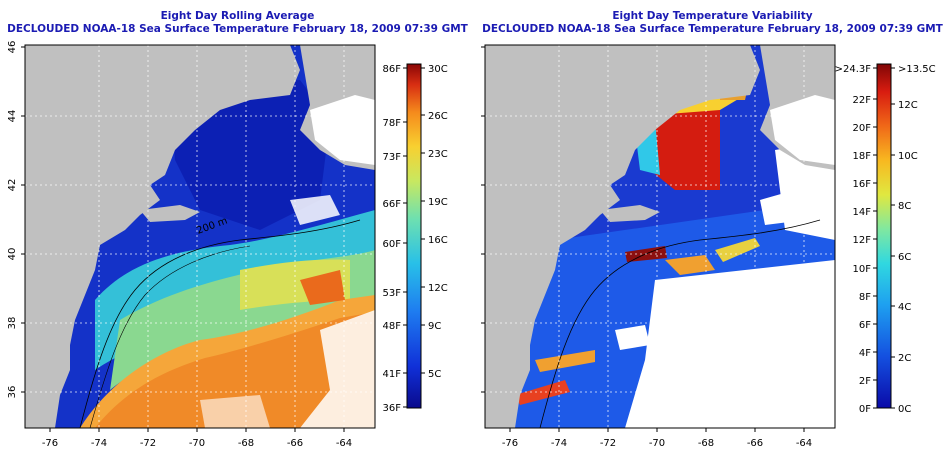 The image size is (950, 475). What do you see at coordinates (438, 240) in the screenshot?
I see `colorbar-c-label: 16C` at bounding box center [438, 240].